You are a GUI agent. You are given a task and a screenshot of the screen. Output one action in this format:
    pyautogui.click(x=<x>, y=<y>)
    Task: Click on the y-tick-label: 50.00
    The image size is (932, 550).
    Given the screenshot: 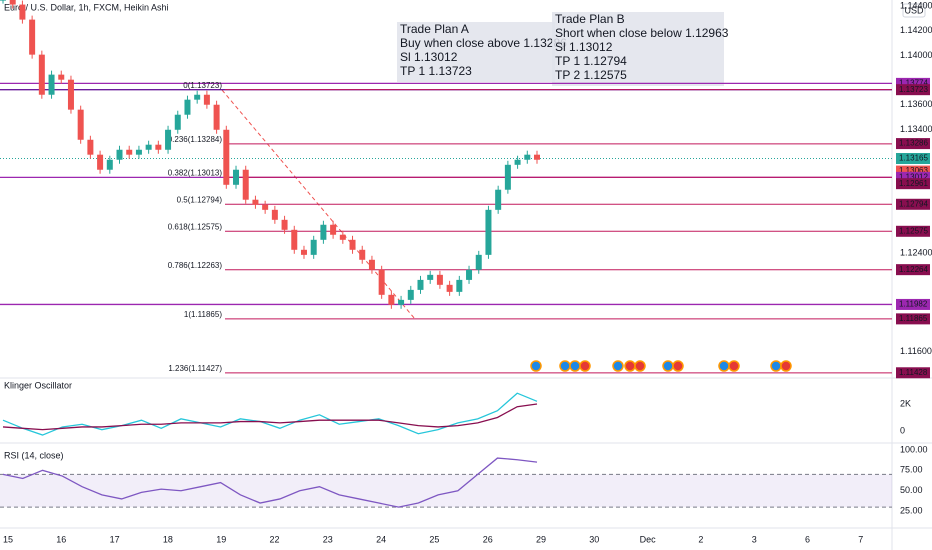 What is the action you would take?
    pyautogui.click(x=911, y=490)
    